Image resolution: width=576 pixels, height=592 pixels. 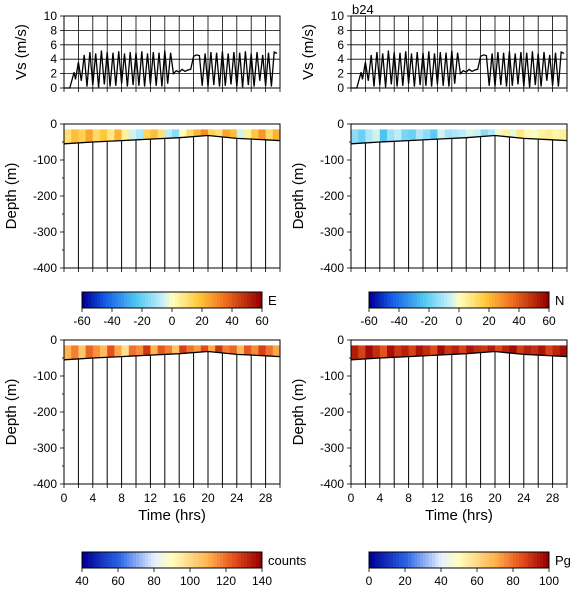 What do you see at coordinates (441, 581) in the screenshot?
I see `colorbar-tick-label: 40` at bounding box center [441, 581].